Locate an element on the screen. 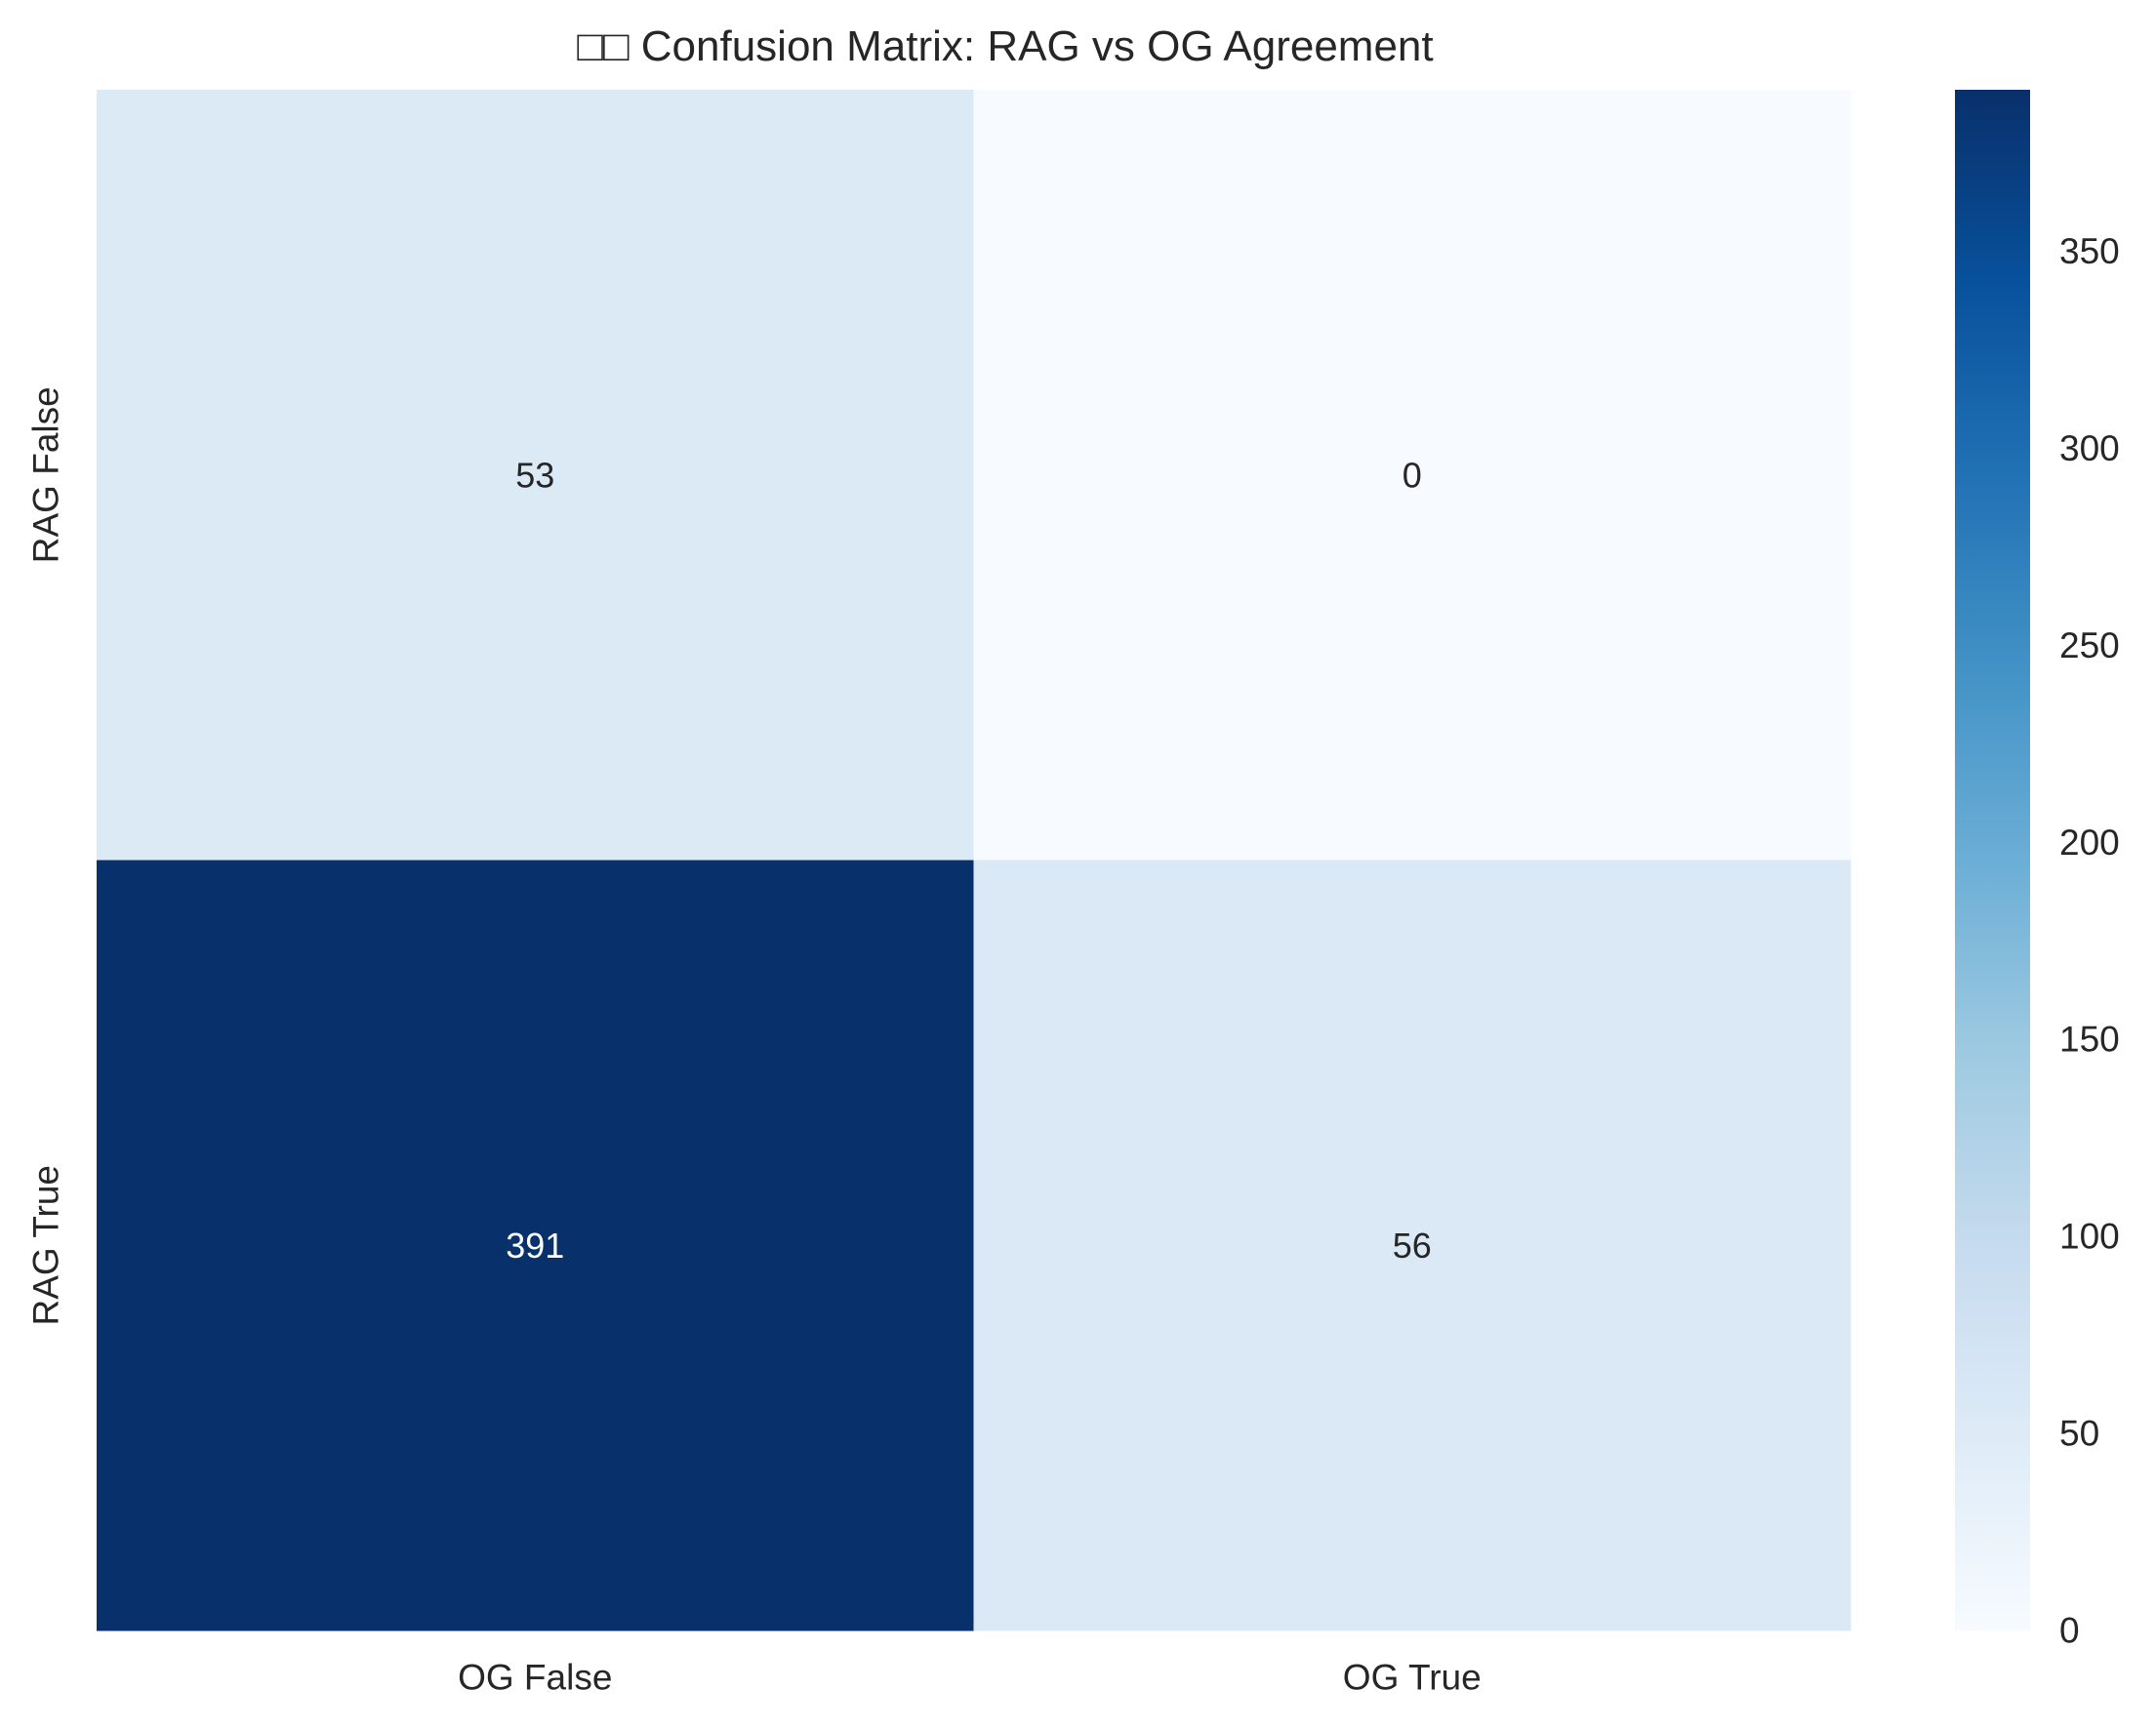 This screenshot has height=1730, width=2156. y-tick-labels: RAG False RAG True is located at coordinates (46, 856).